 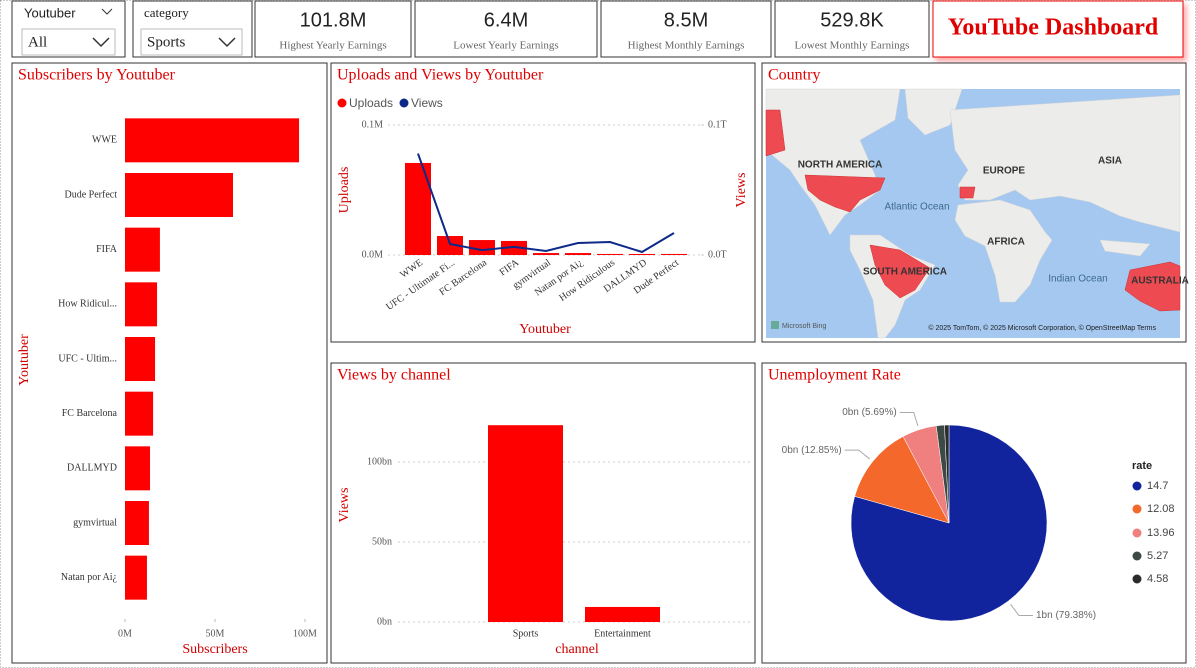 I want to click on filter-label: category, so click(x=166, y=12).